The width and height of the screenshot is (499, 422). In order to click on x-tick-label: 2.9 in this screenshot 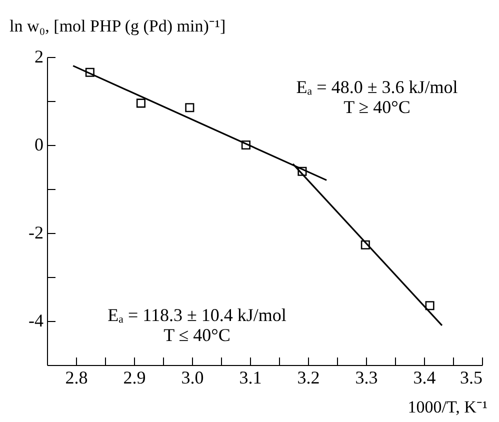, I will do `click(134, 378)`.